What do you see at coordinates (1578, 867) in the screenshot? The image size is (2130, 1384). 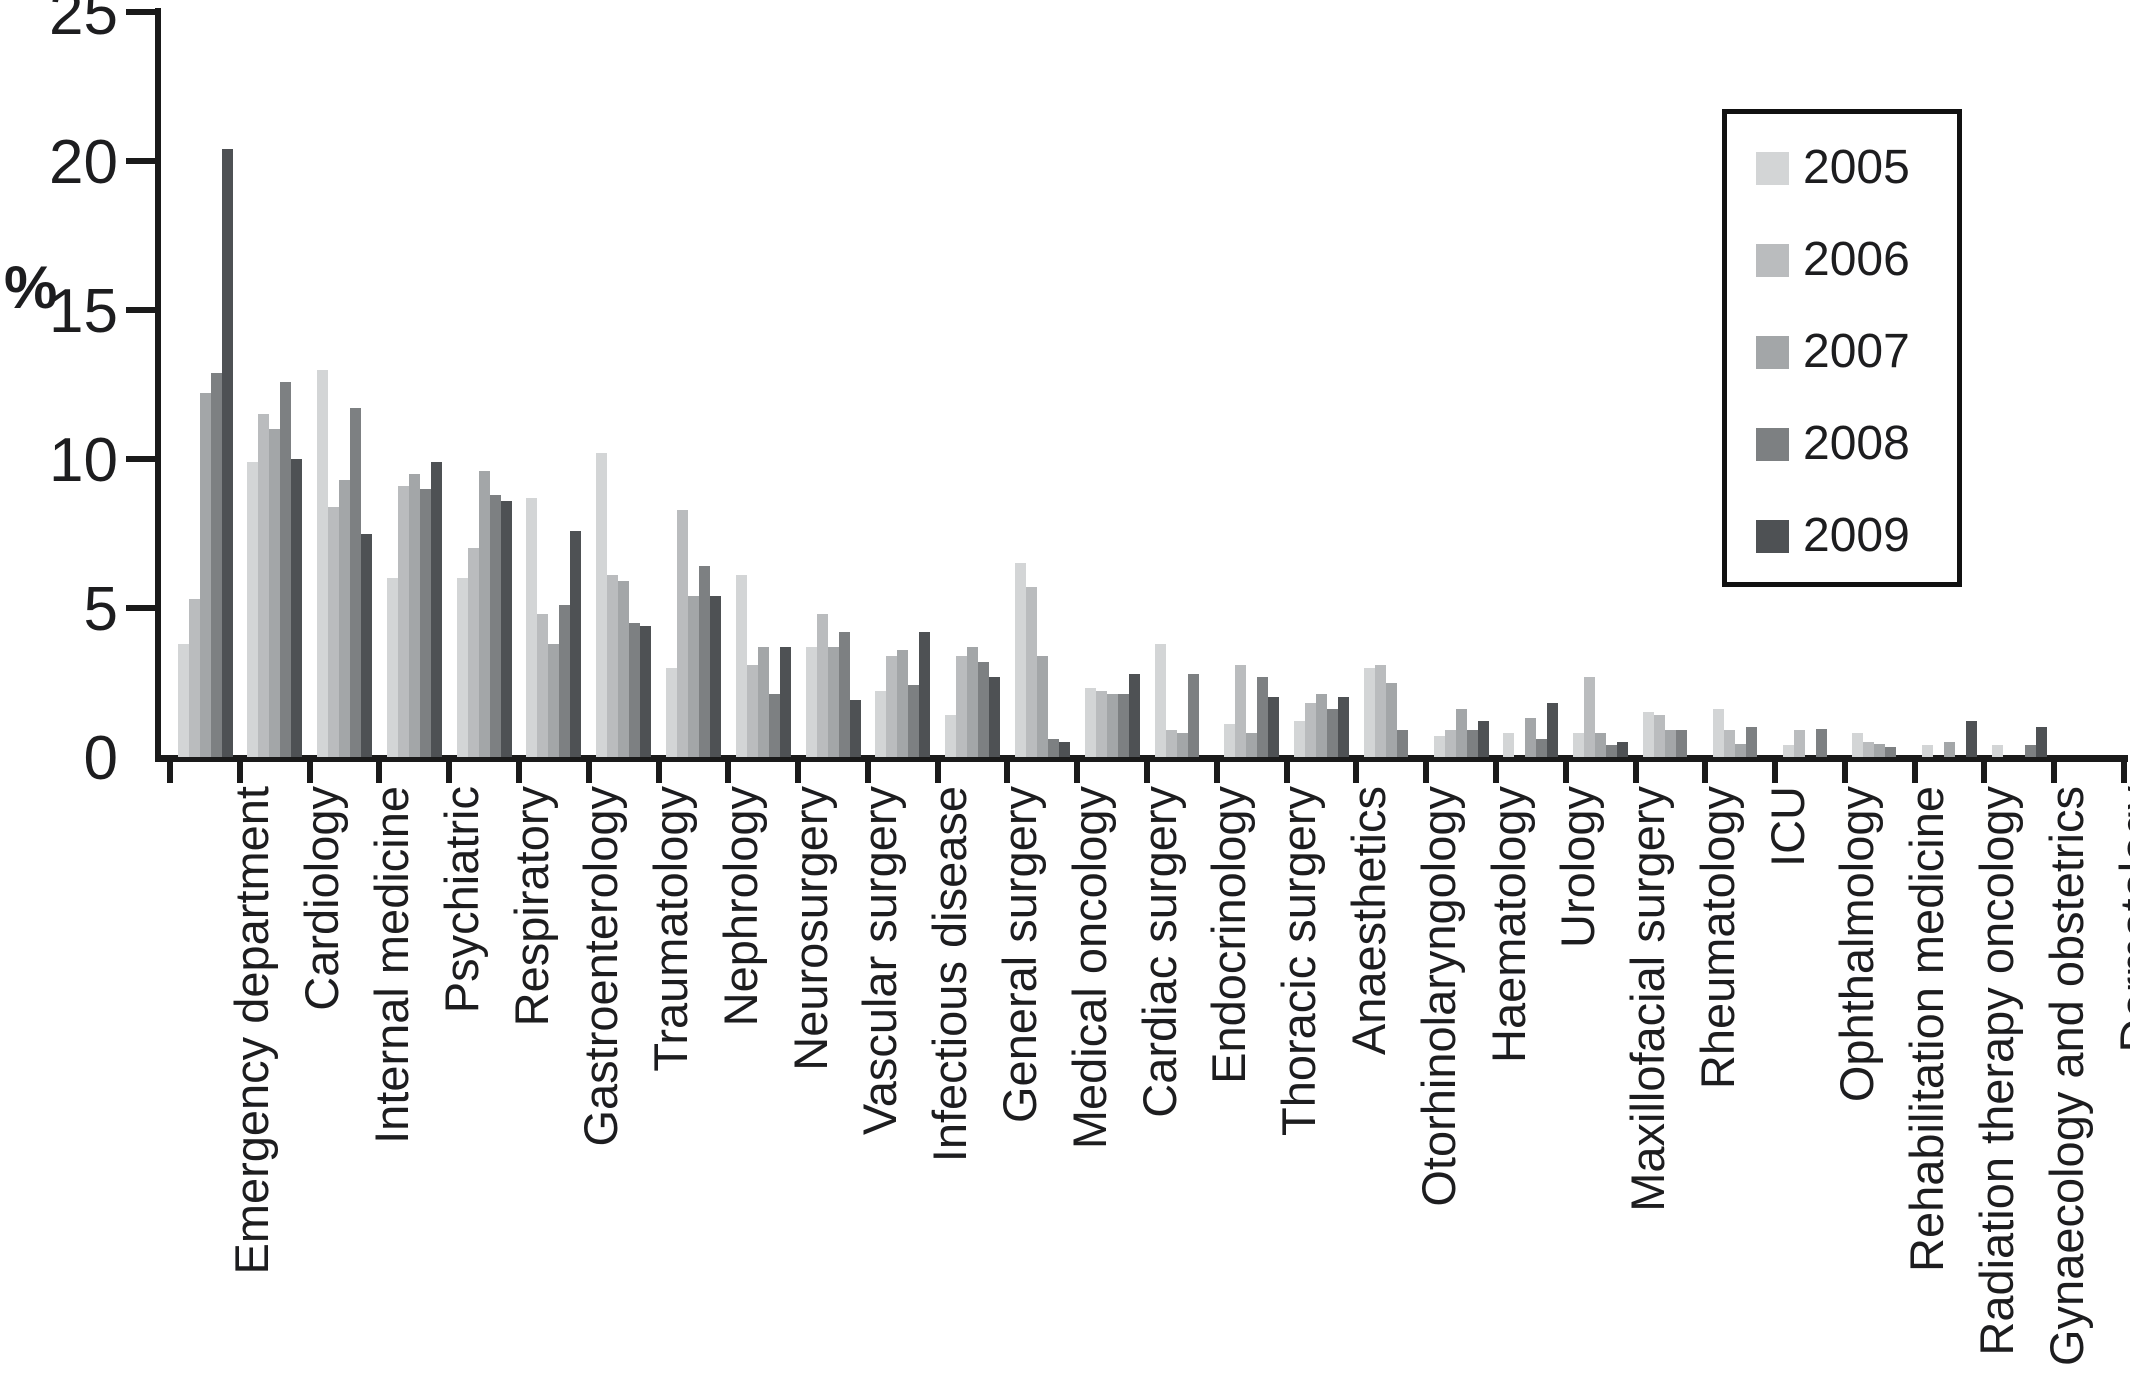 I see `x-axis-label: Urology` at bounding box center [1578, 867].